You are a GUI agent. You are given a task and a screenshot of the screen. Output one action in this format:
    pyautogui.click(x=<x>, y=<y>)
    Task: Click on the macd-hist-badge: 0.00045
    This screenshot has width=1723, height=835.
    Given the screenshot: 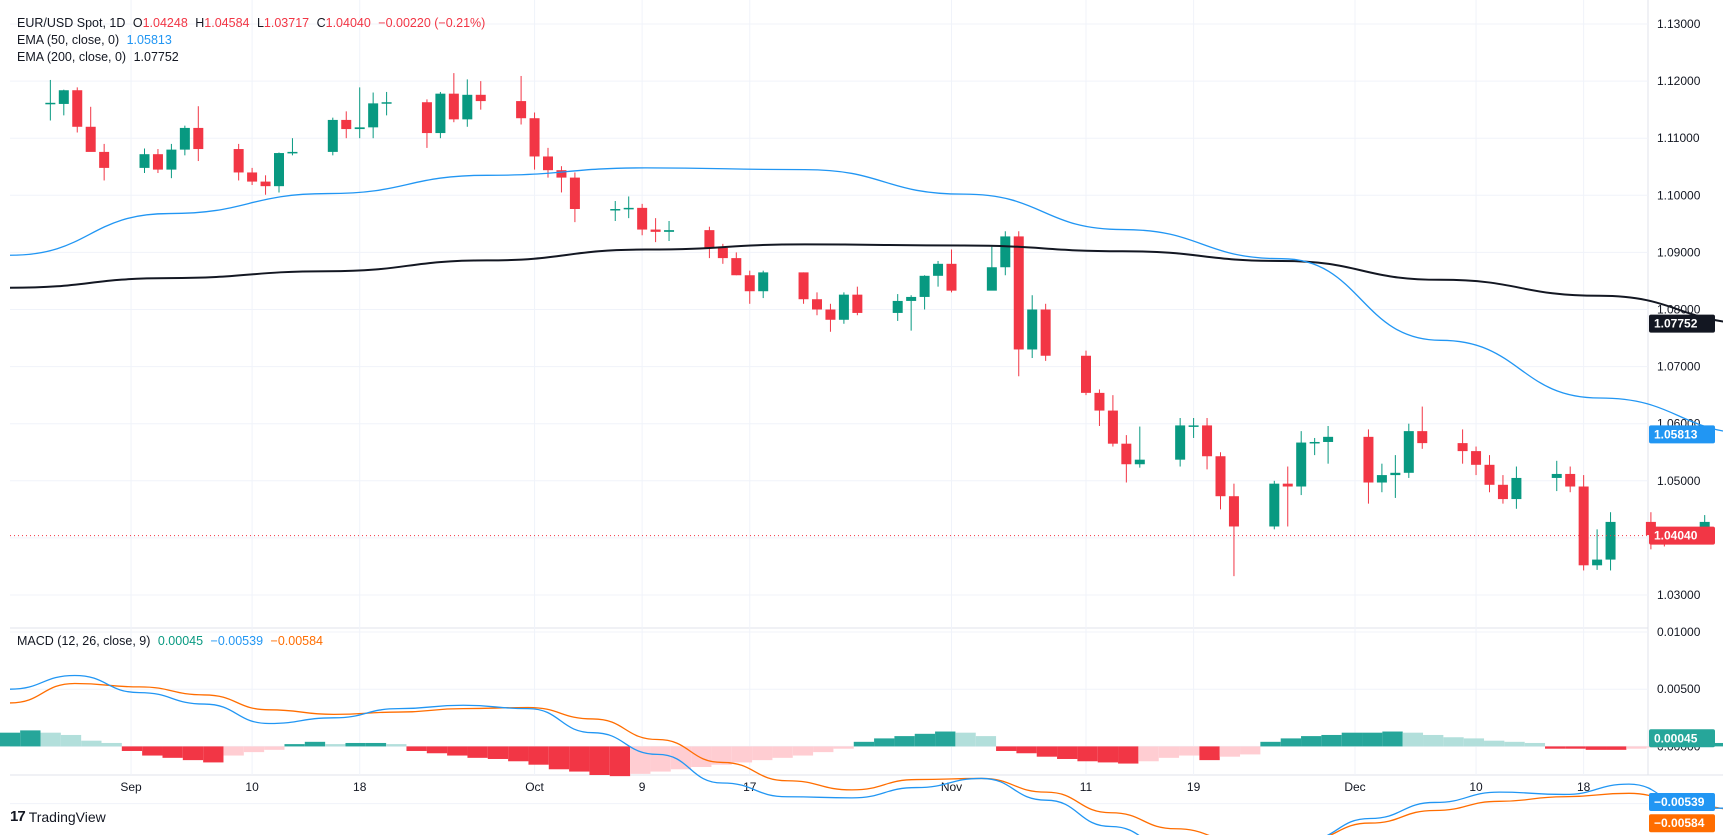 What is the action you would take?
    pyautogui.click(x=1682, y=738)
    